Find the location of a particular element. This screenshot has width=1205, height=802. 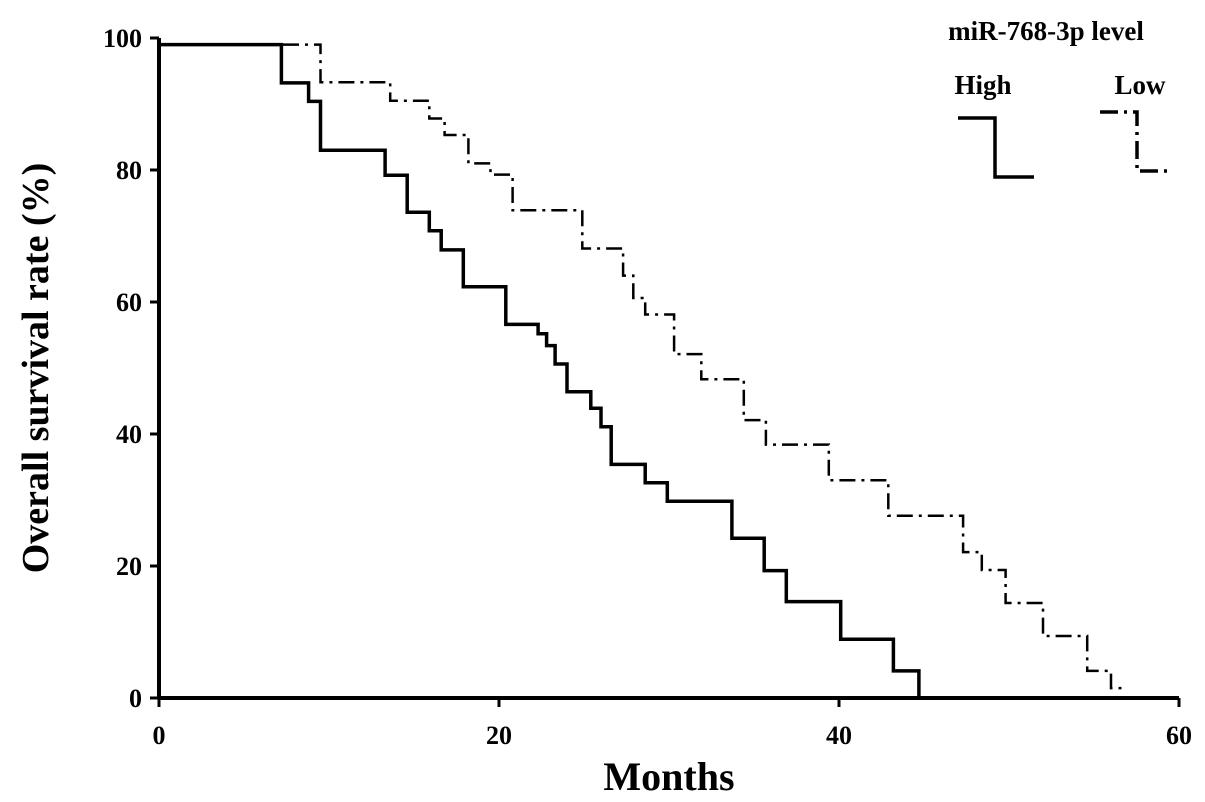

y-ticks: 0 20 40 60 80 100 is located at coordinates (131, 368).